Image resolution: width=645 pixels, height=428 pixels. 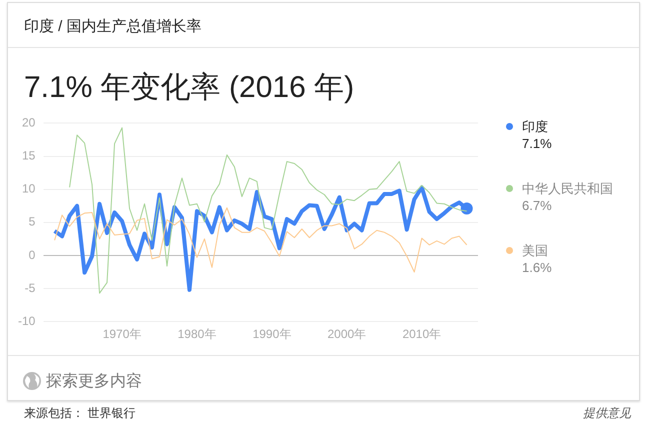 What do you see at coordinates (94, 382) in the screenshot?
I see `text: 探索更多内容` at bounding box center [94, 382].